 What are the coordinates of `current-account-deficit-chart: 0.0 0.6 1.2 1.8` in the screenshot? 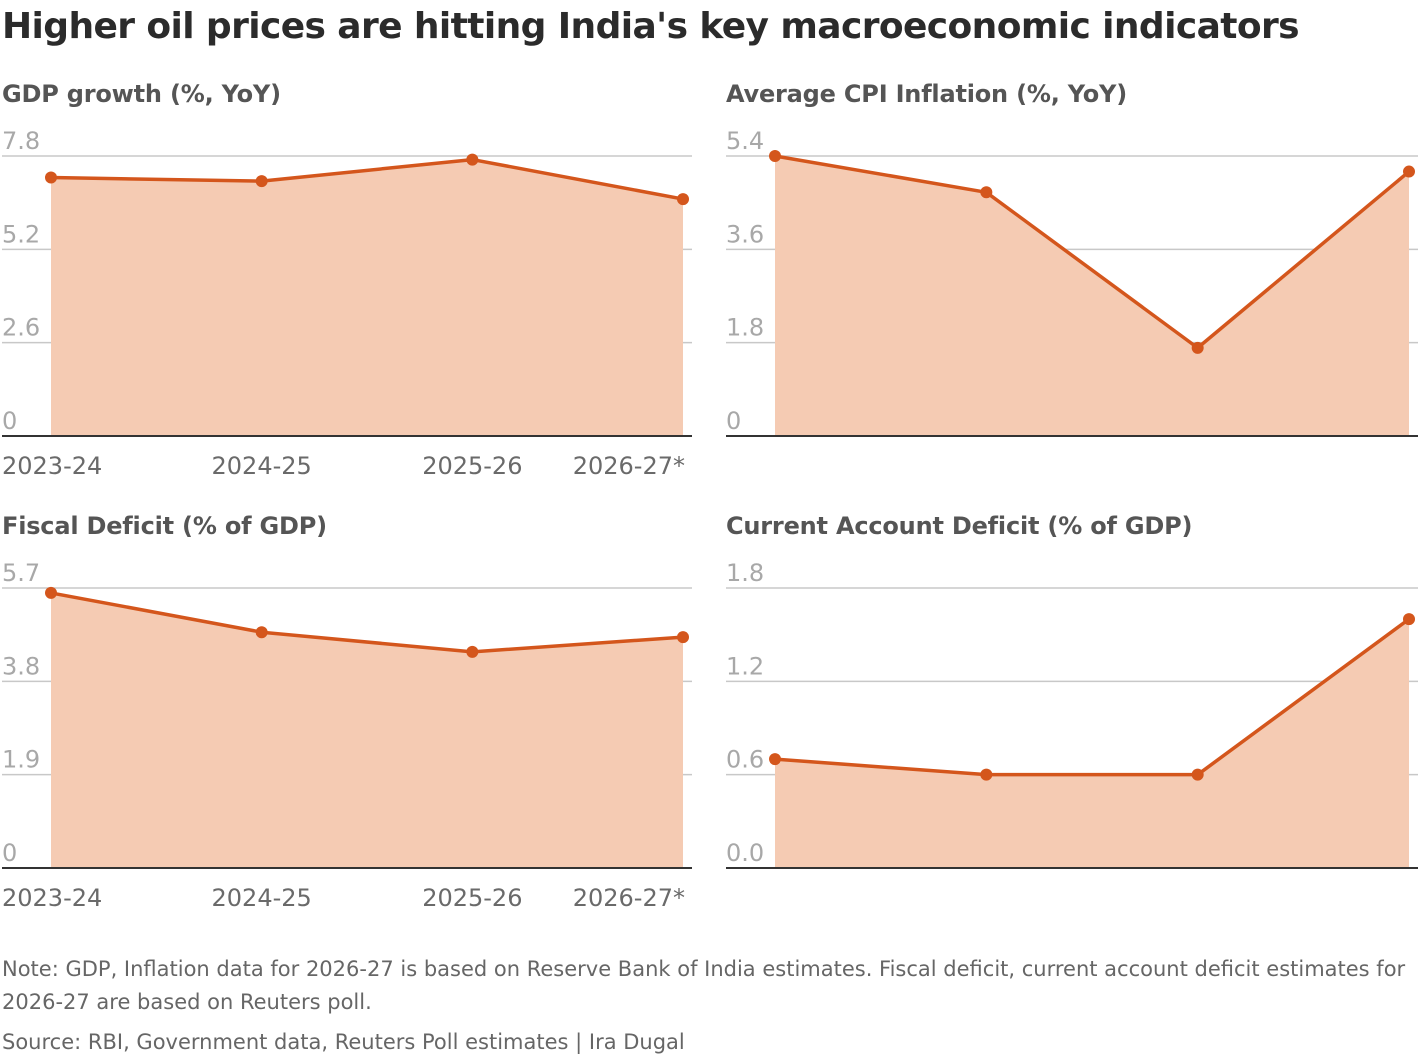 It's located at (1072, 714).